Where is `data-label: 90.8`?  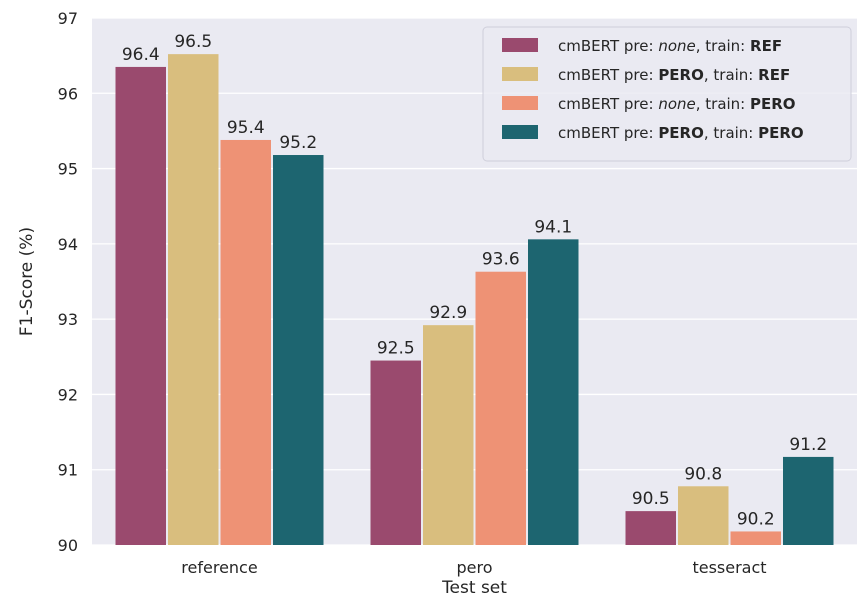 data-label: 90.8 is located at coordinates (703, 474).